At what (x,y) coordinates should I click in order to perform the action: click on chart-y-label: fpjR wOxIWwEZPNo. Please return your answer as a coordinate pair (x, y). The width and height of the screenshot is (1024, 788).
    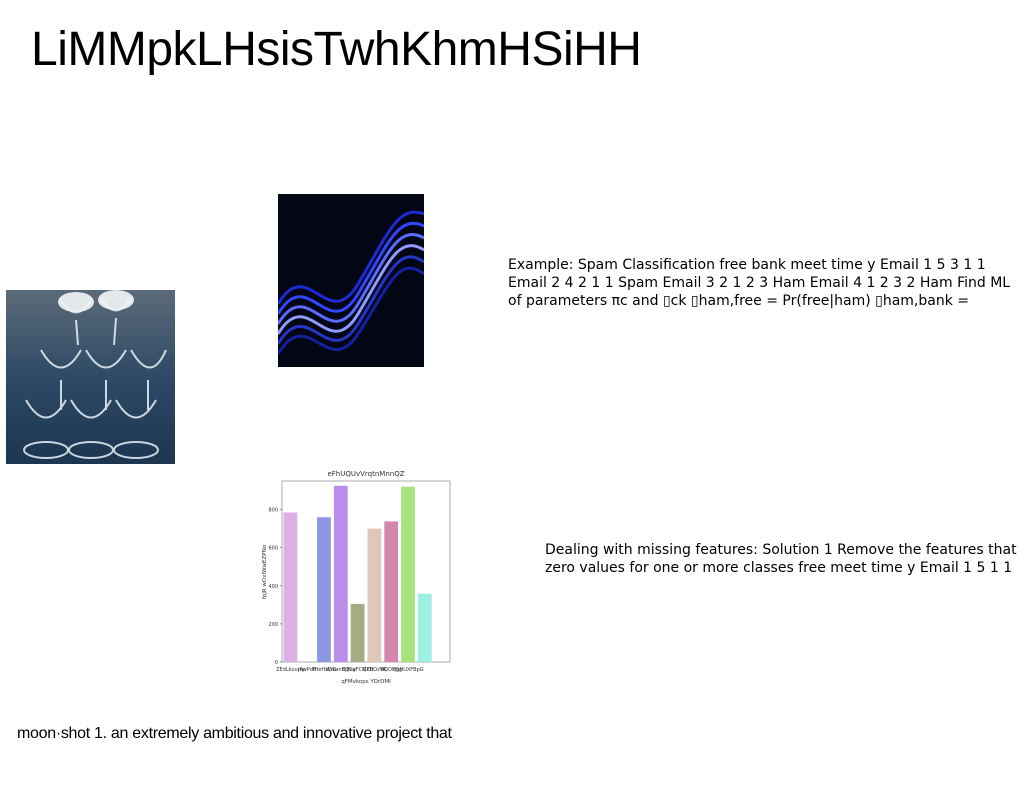
    Looking at the image, I should click on (265, 571).